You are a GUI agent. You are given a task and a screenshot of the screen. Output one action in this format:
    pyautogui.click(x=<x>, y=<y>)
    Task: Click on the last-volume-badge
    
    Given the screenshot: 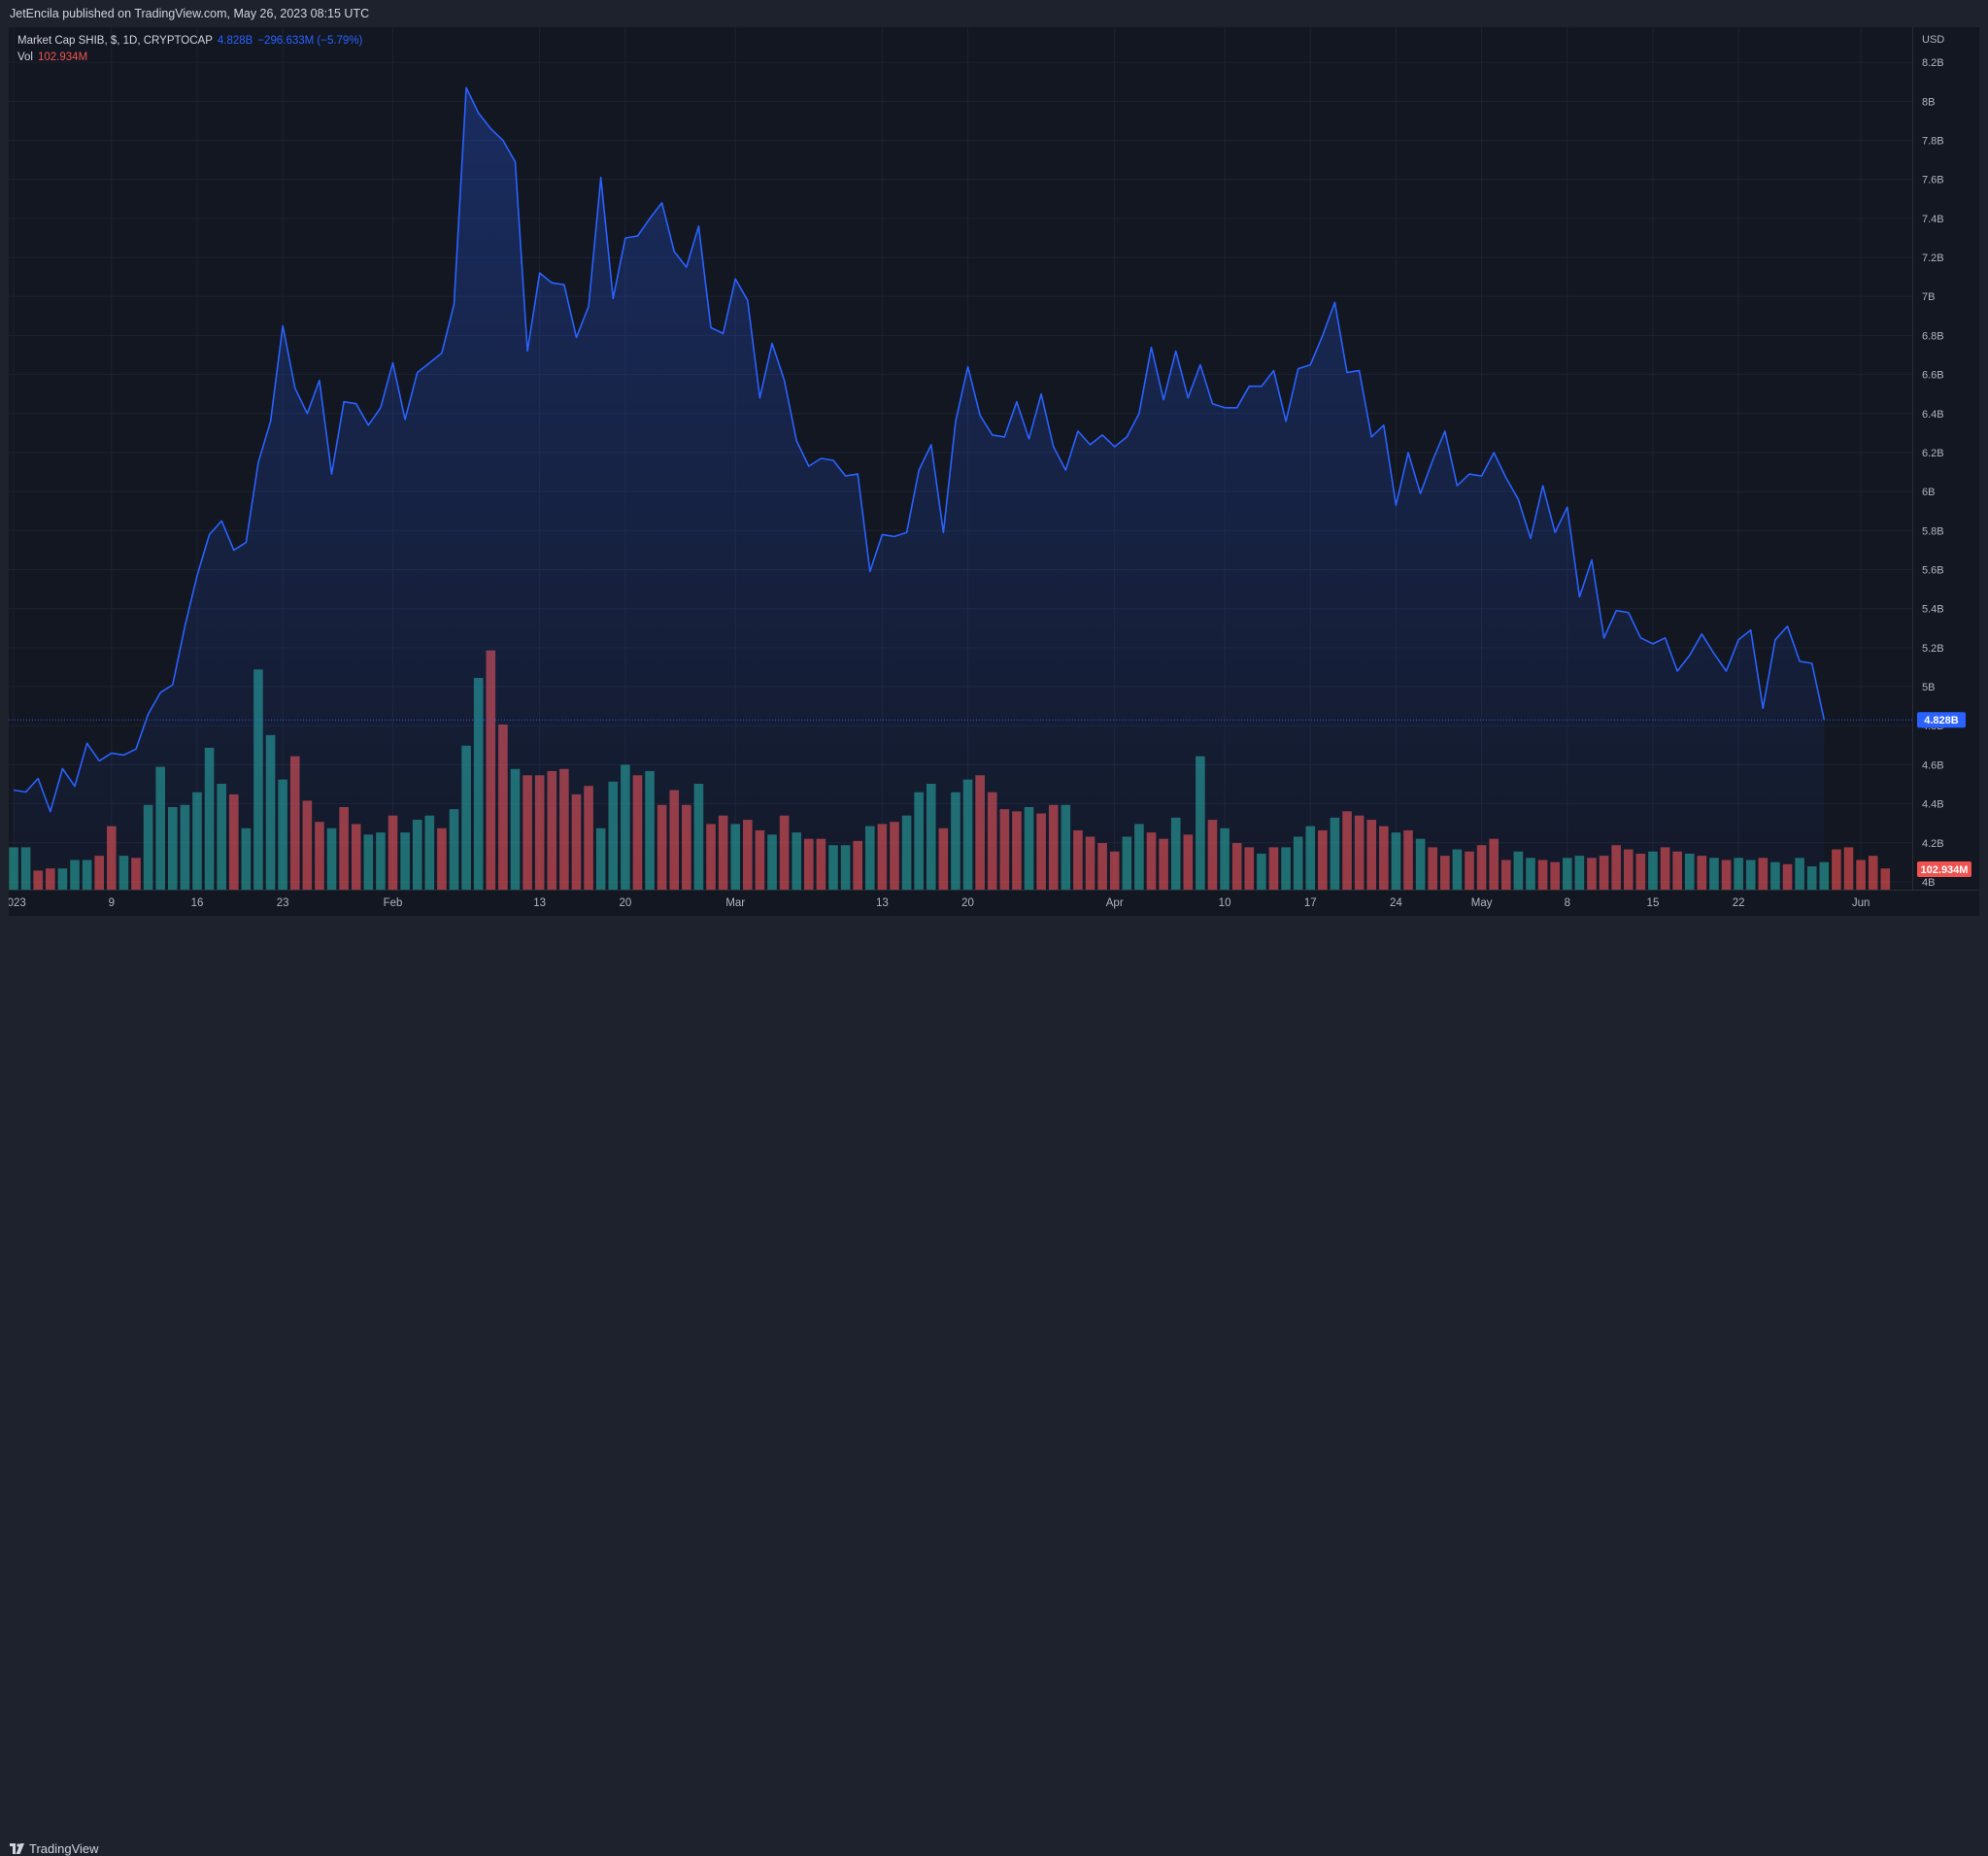 What is the action you would take?
    pyautogui.click(x=1944, y=869)
    